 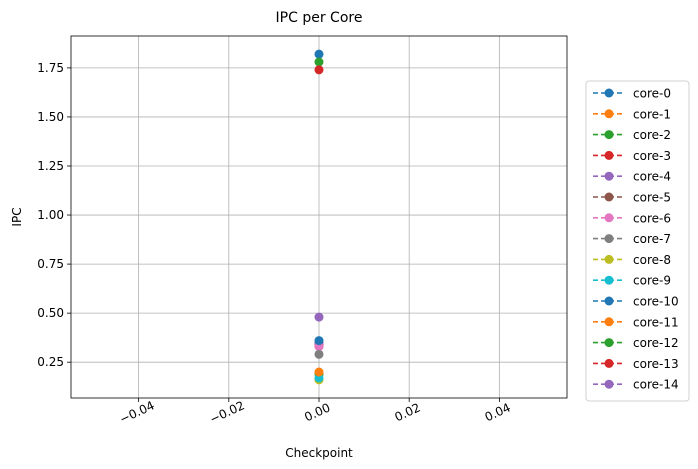 I want to click on legend-label-core-9: core-9, so click(x=652, y=281).